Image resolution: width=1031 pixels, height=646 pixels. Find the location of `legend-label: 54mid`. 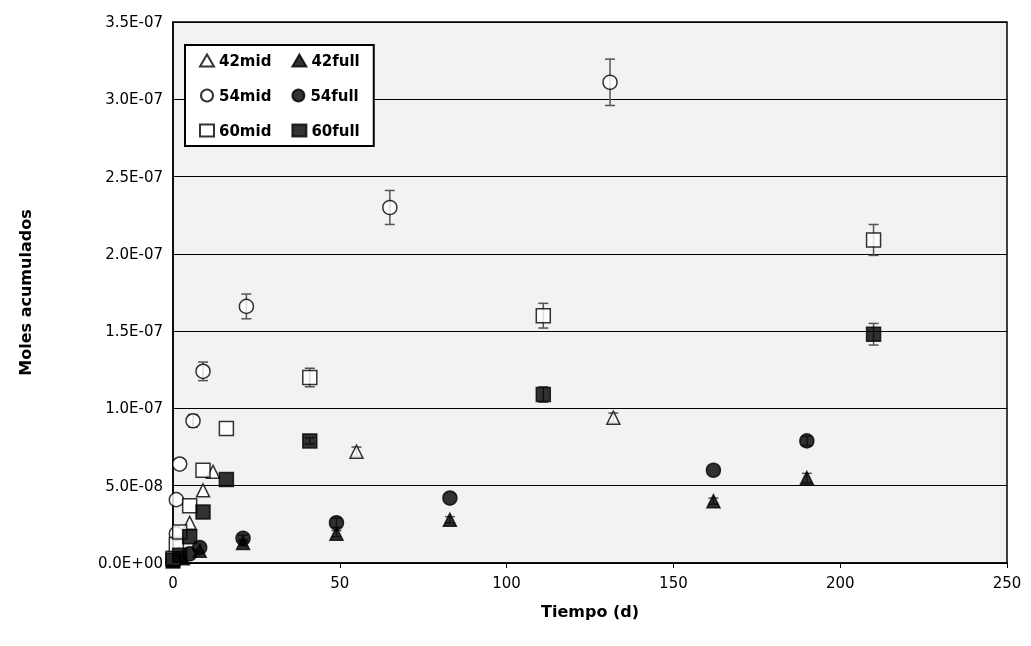

legend-label: 54mid is located at coordinates (245, 95).